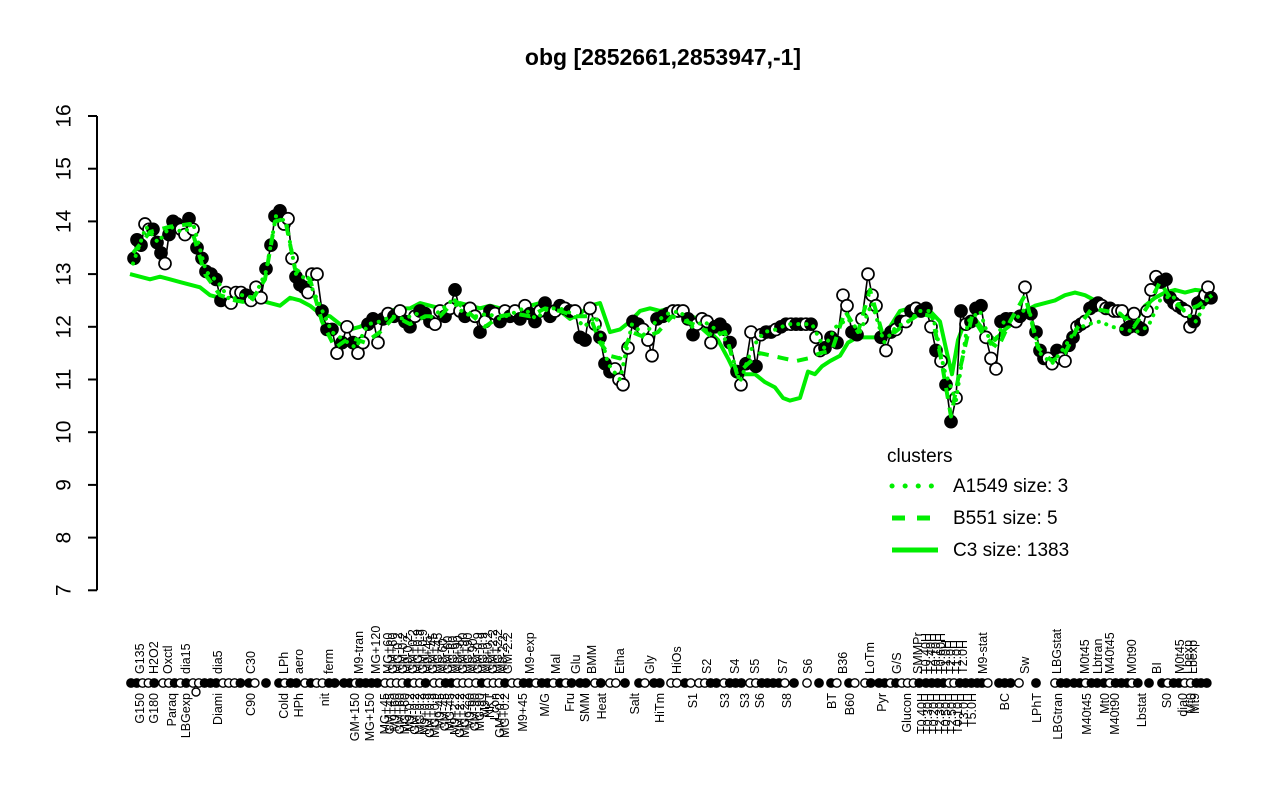  Describe the element at coordinates (850, 704) in the screenshot. I see `x-condition-label: B60` at that location.